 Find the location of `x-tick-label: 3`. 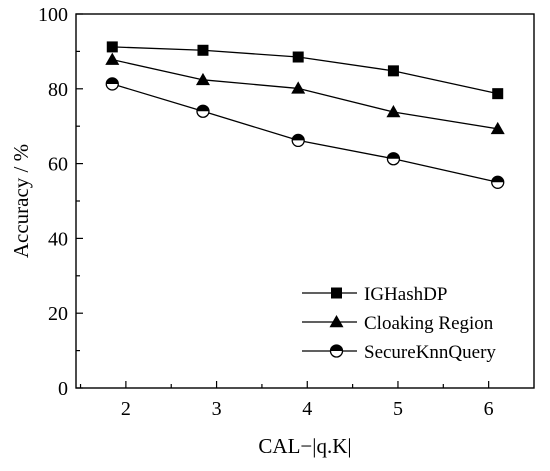

x-tick-label: 3 is located at coordinates (217, 409).